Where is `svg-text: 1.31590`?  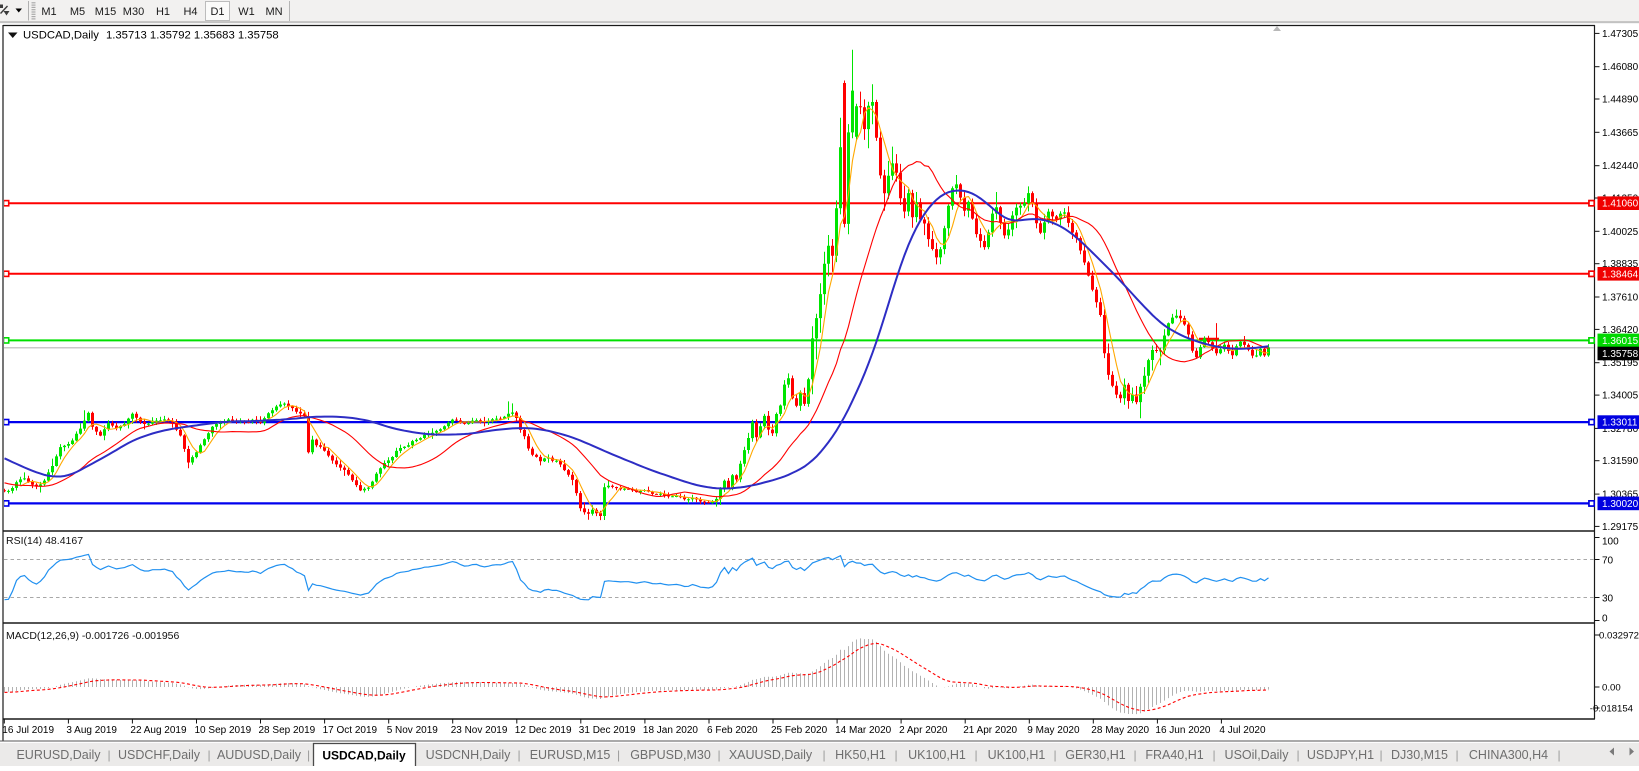 svg-text: 1.31590 is located at coordinates (1620, 461).